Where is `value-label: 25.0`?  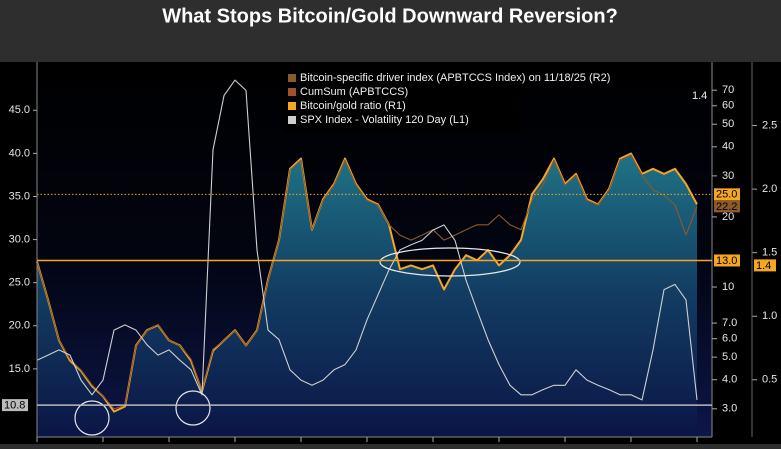
value-label: 25.0 is located at coordinates (726, 195).